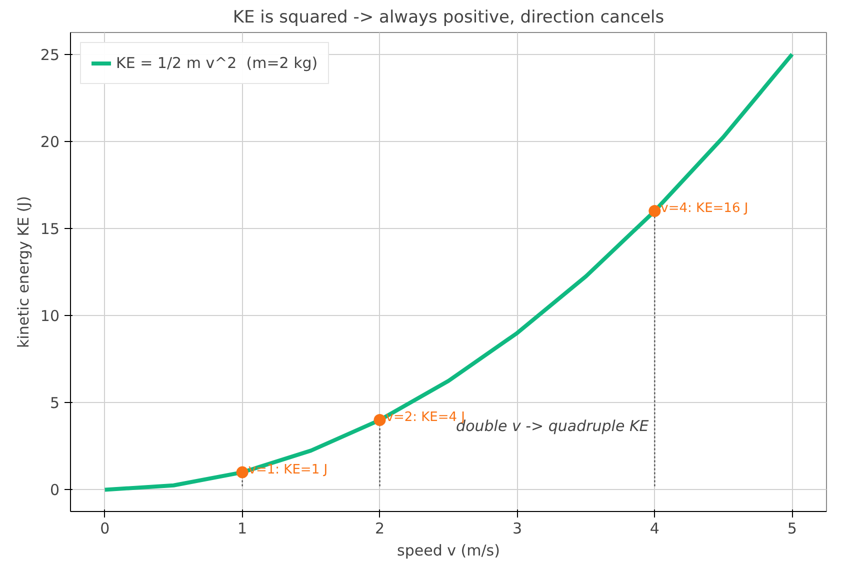 The height and width of the screenshot is (571, 856). I want to click on x-axis-title: speed v (m/s), so click(448, 551).